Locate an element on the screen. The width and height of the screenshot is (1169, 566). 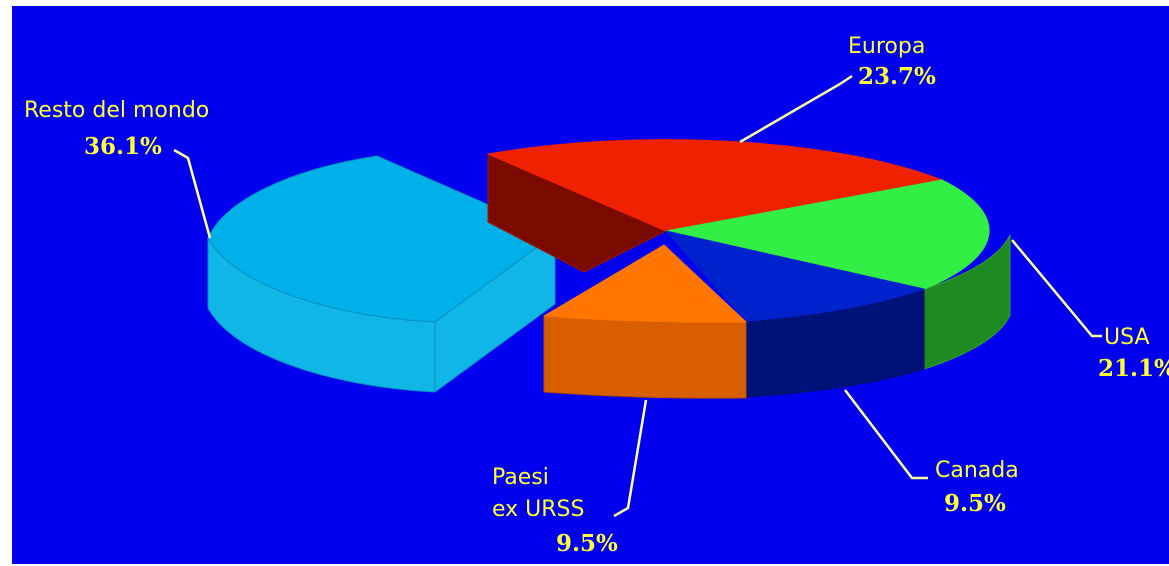
label-paesi-line-1: Paesi is located at coordinates (520, 477).